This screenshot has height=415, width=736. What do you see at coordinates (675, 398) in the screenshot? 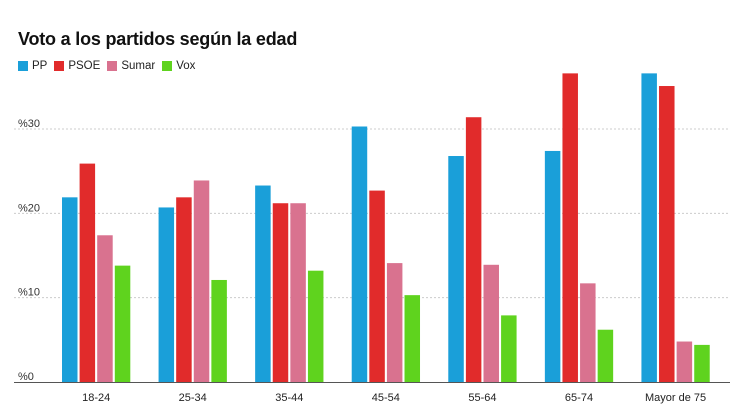
I see `x-tick-label: Mayor de 75` at bounding box center [675, 398].